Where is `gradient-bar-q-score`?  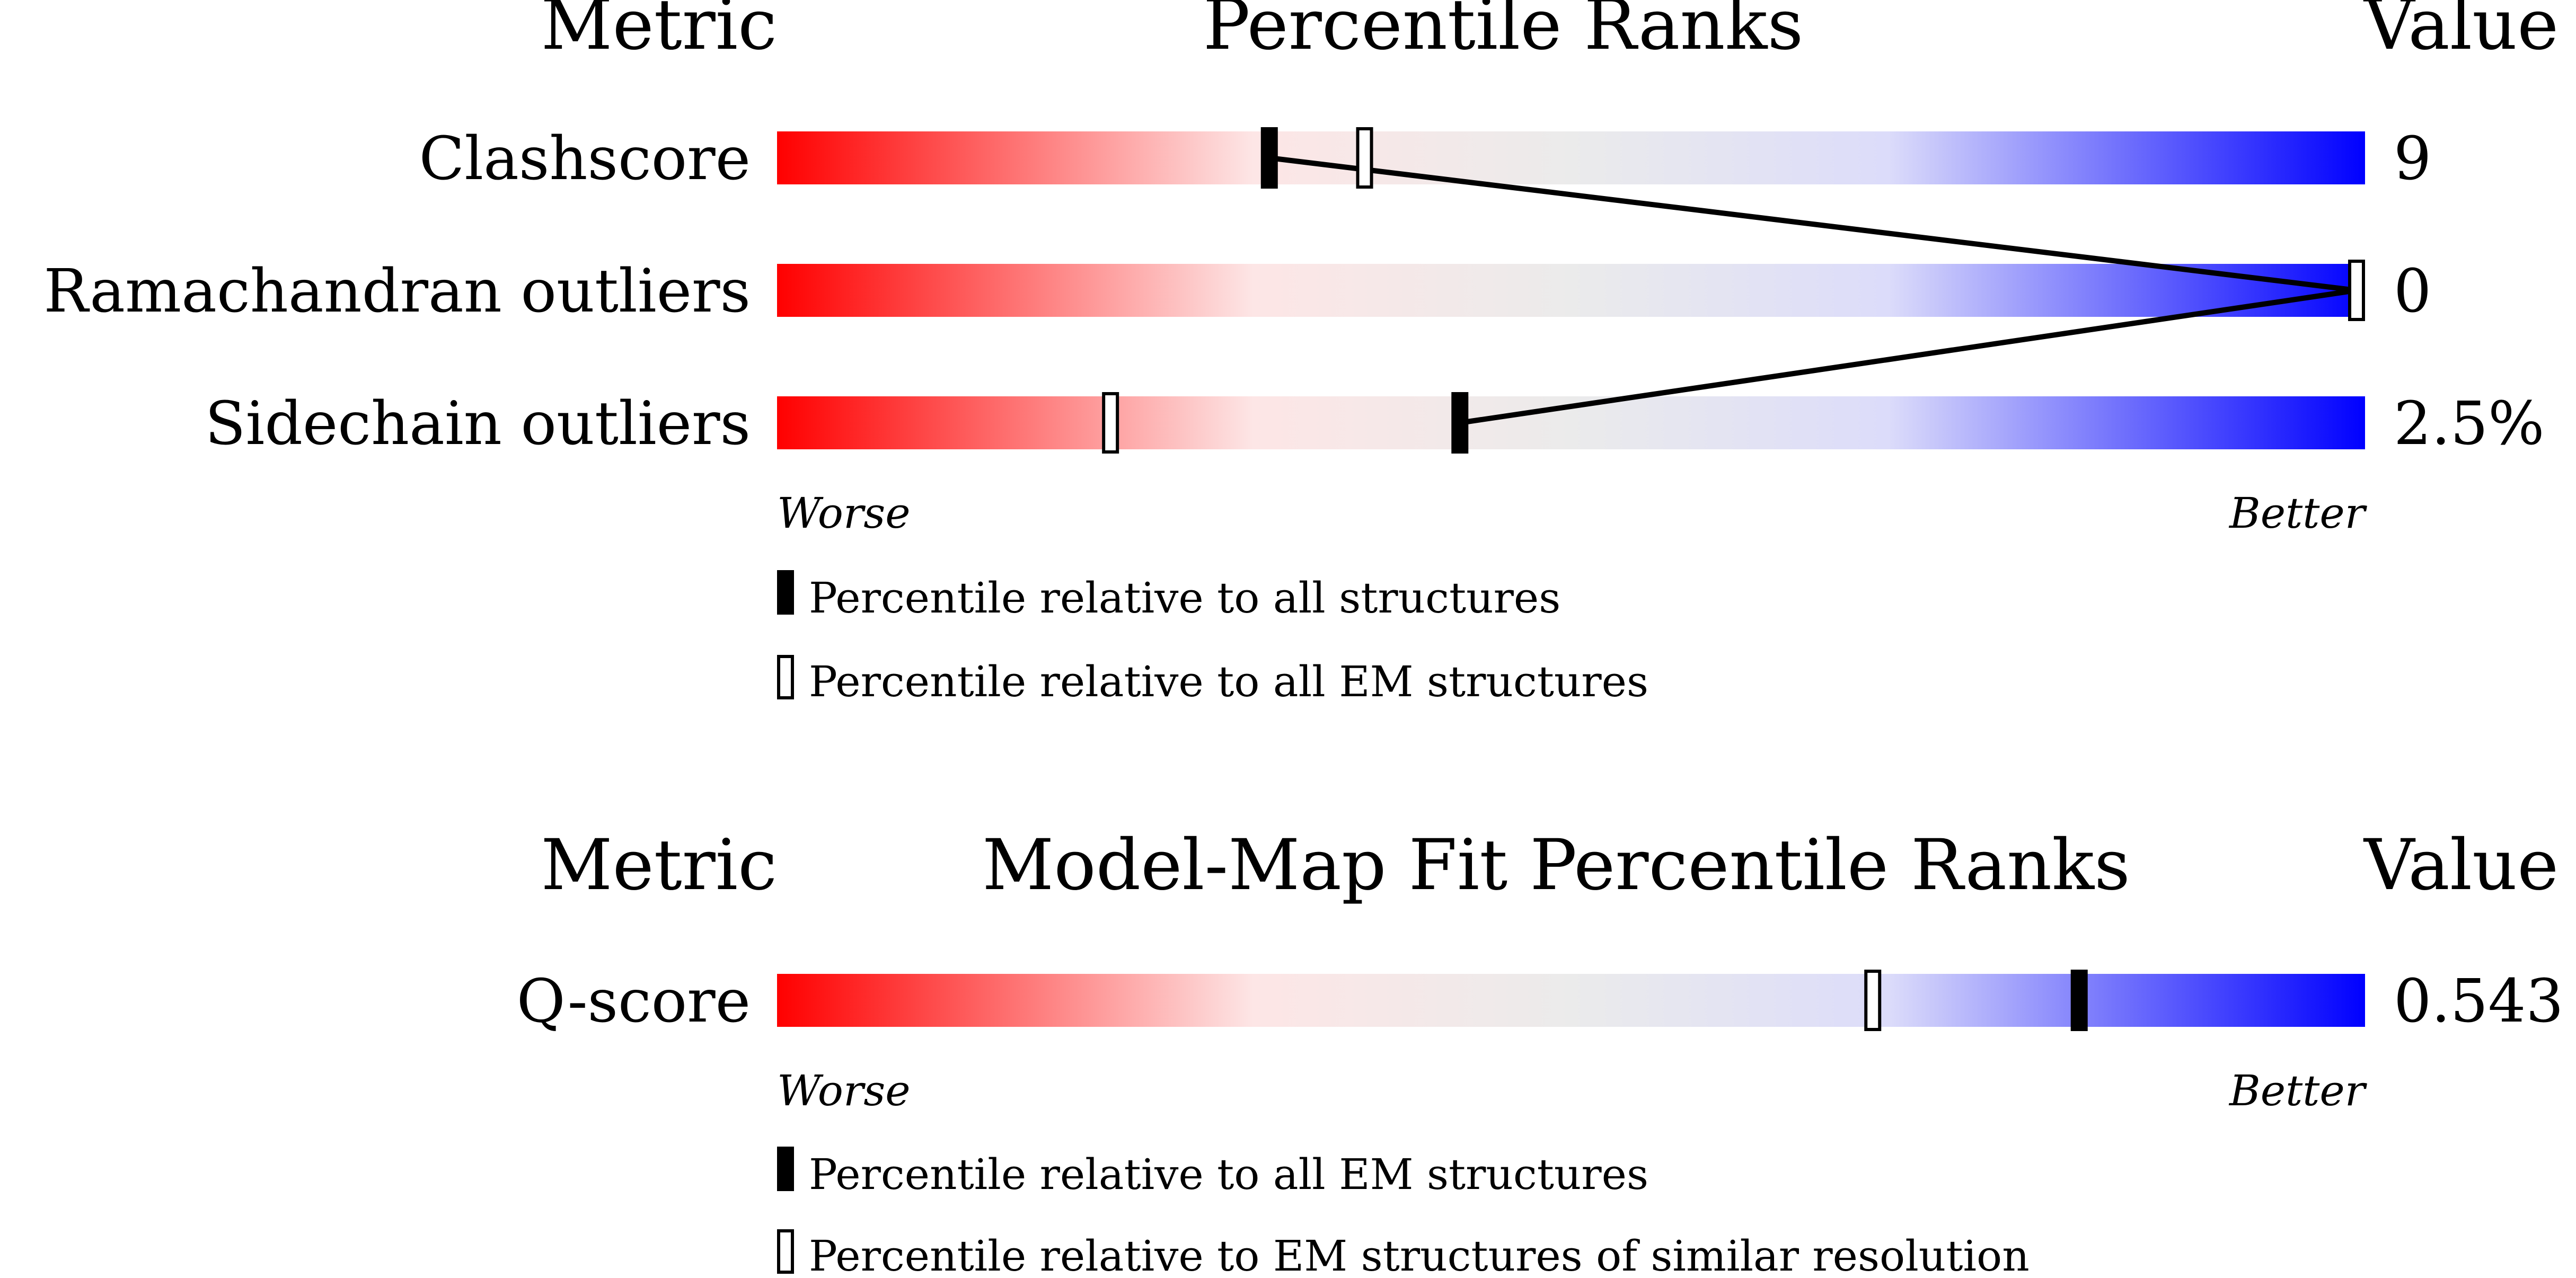
gradient-bar-q-score is located at coordinates (1571, 1000).